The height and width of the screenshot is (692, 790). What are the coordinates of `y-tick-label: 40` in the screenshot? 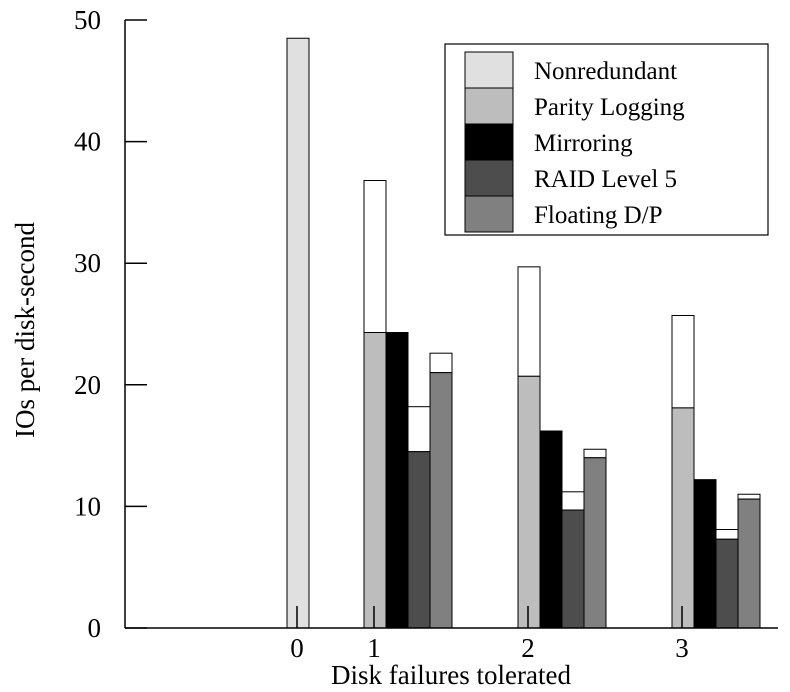 It's located at (87, 142).